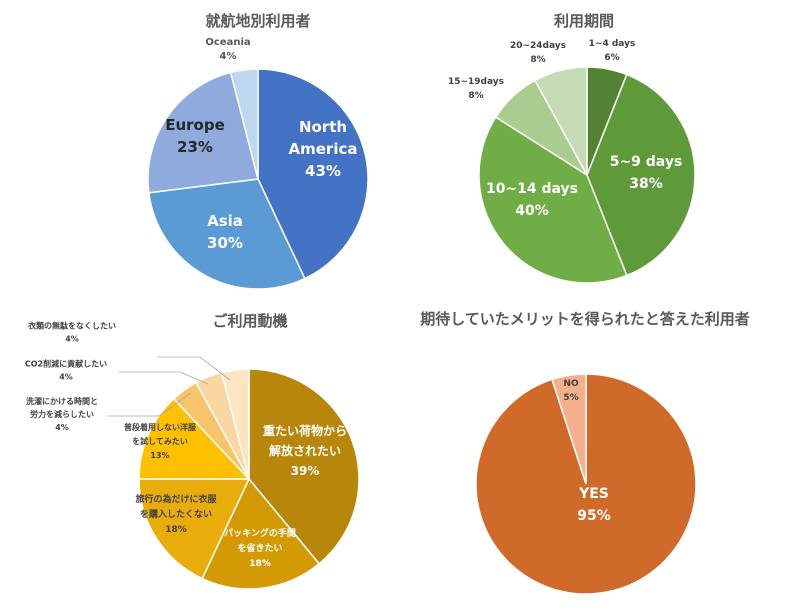  Describe the element at coordinates (66, 370) in the screenshot. I see `slice-label: CO2削減に貢献したい 4%` at that location.